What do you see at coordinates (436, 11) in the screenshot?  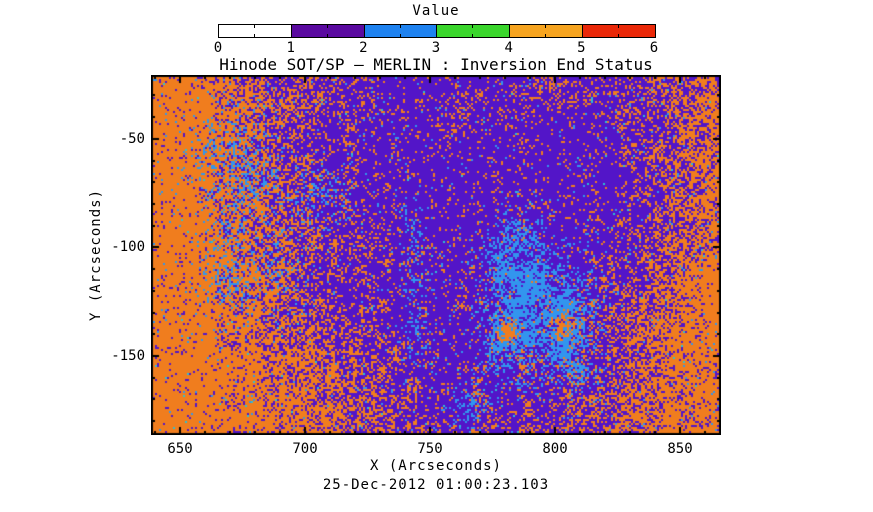 I see `colorbar-title: Value` at bounding box center [436, 11].